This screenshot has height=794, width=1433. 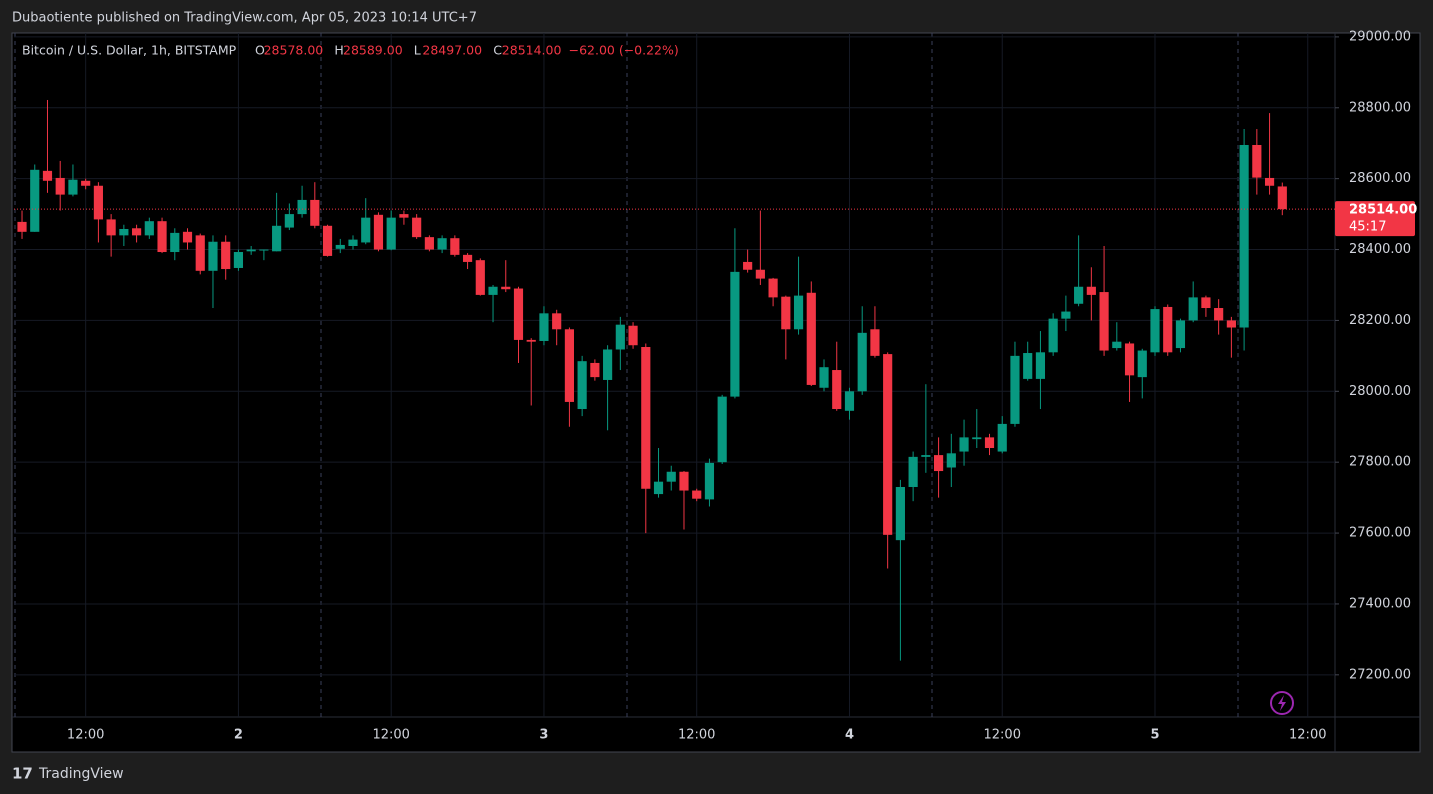 I want to click on x-tick-label: 5, so click(x=1154, y=735).